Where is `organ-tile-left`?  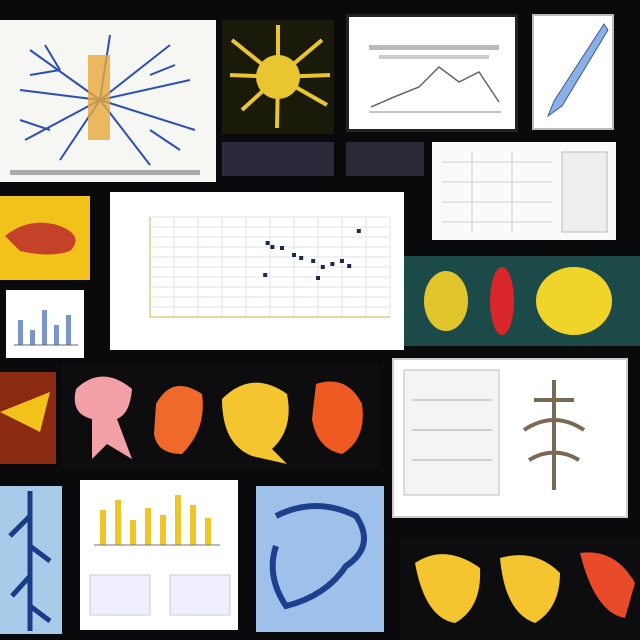
organ-tile-left is located at coordinates (45, 238).